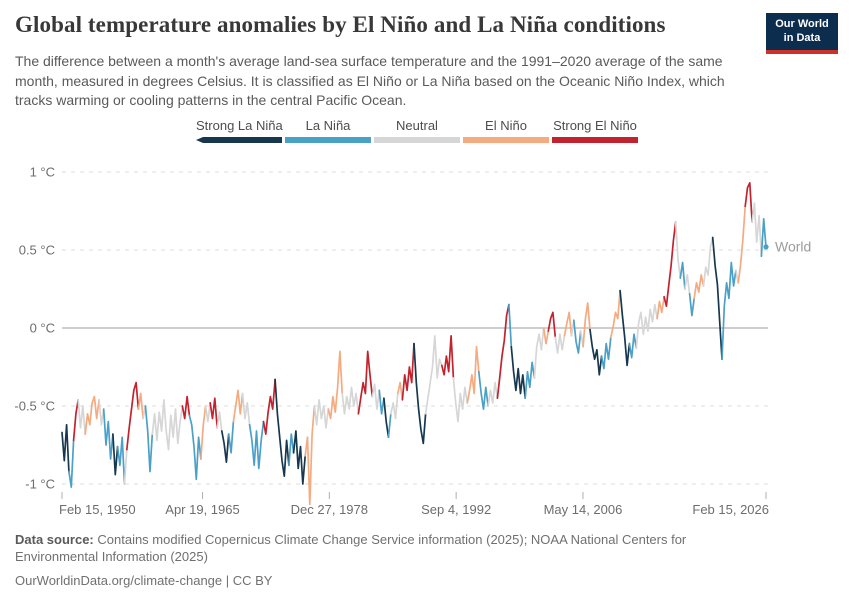 The image size is (850, 600). Describe the element at coordinates (802, 33) in the screenshot. I see `owid-logo: Our World in Data` at that location.